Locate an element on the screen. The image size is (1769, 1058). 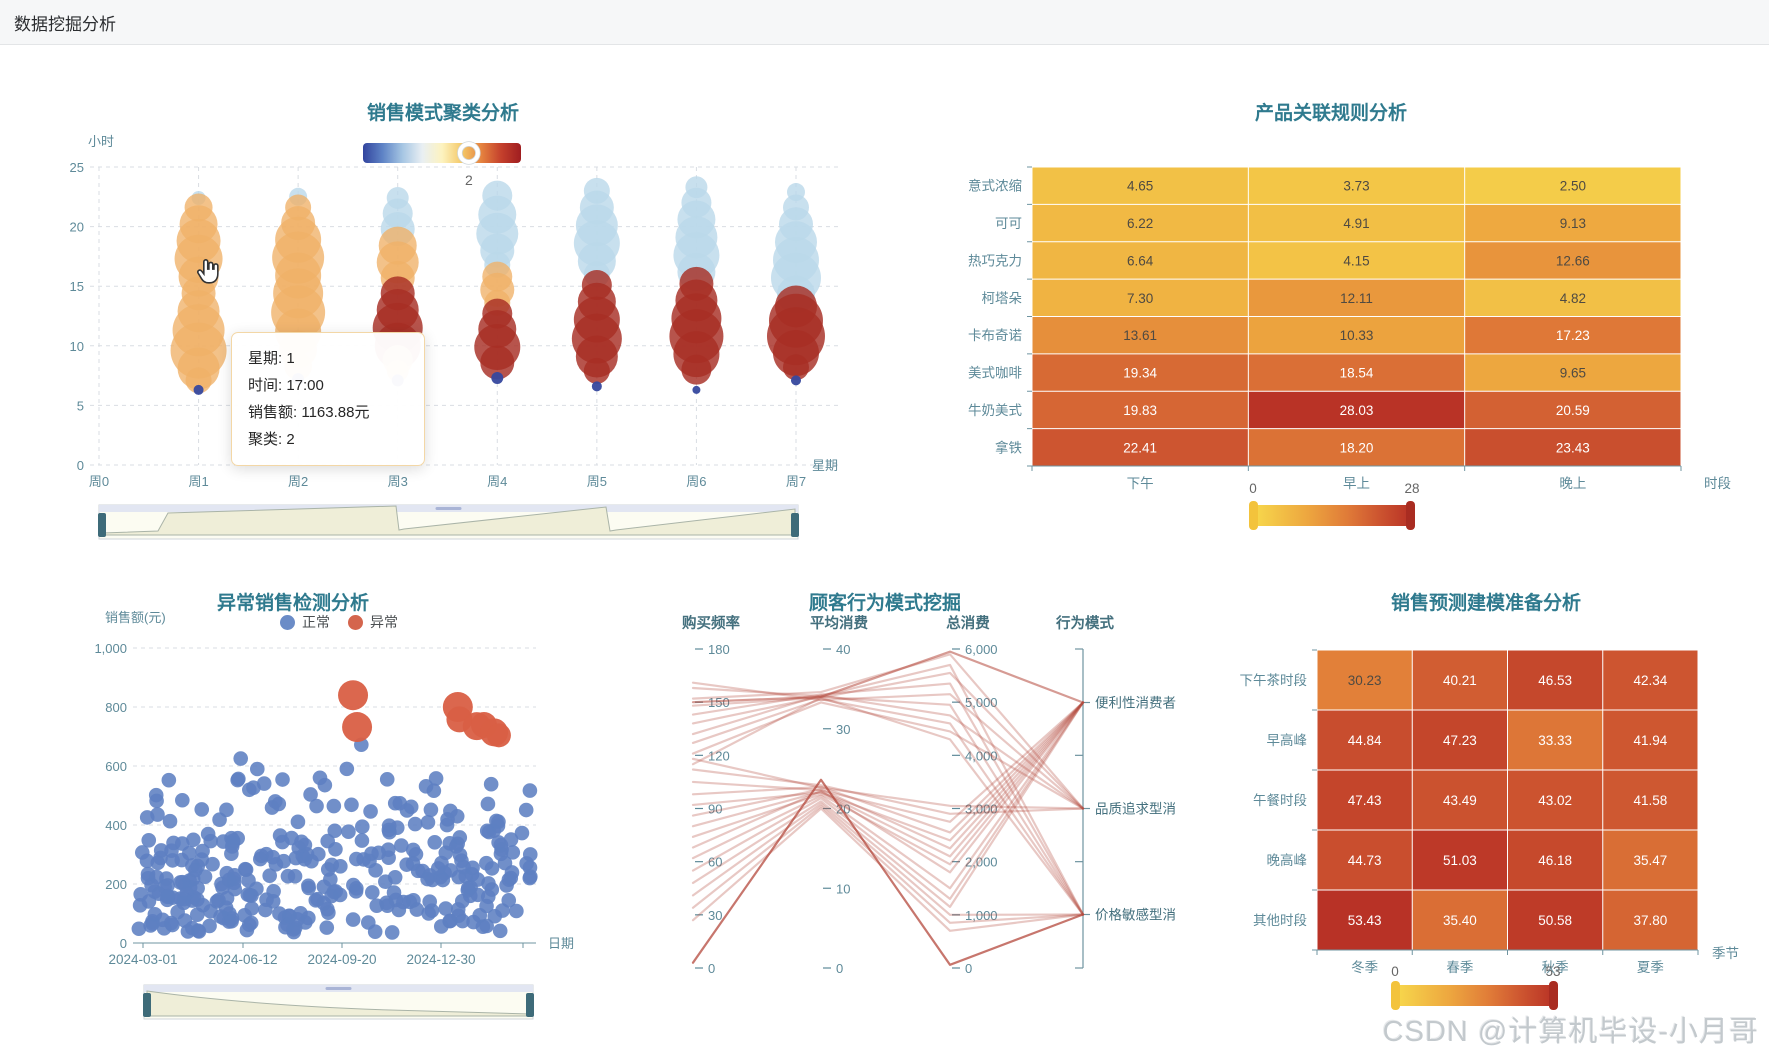
anomaly-datazoom-right-handle is located at coordinates (530, 1005).